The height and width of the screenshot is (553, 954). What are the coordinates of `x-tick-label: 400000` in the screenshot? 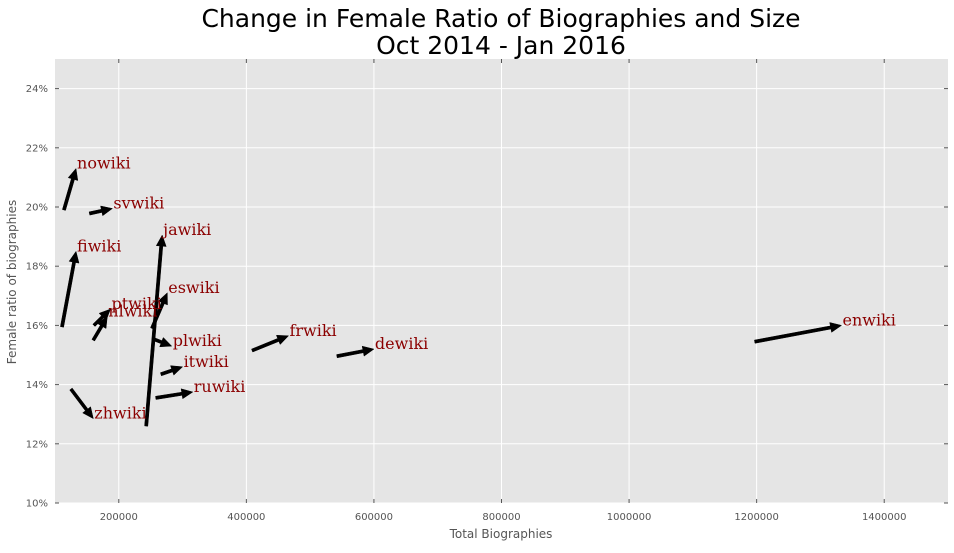 It's located at (246, 517).